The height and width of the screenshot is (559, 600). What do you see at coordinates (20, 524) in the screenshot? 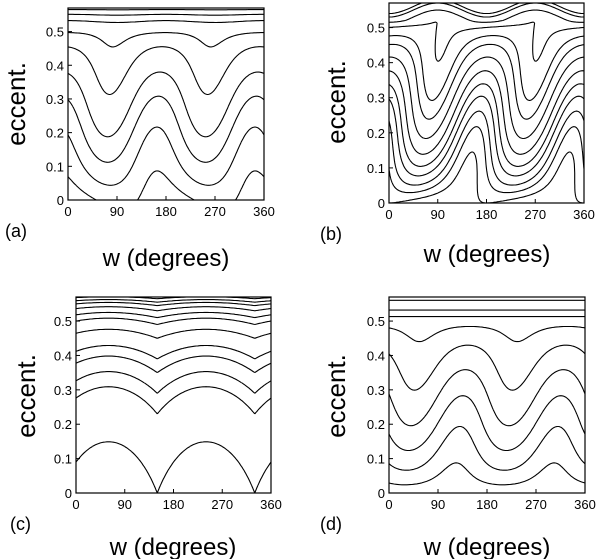
I see `panel-label: (c)` at bounding box center [20, 524].